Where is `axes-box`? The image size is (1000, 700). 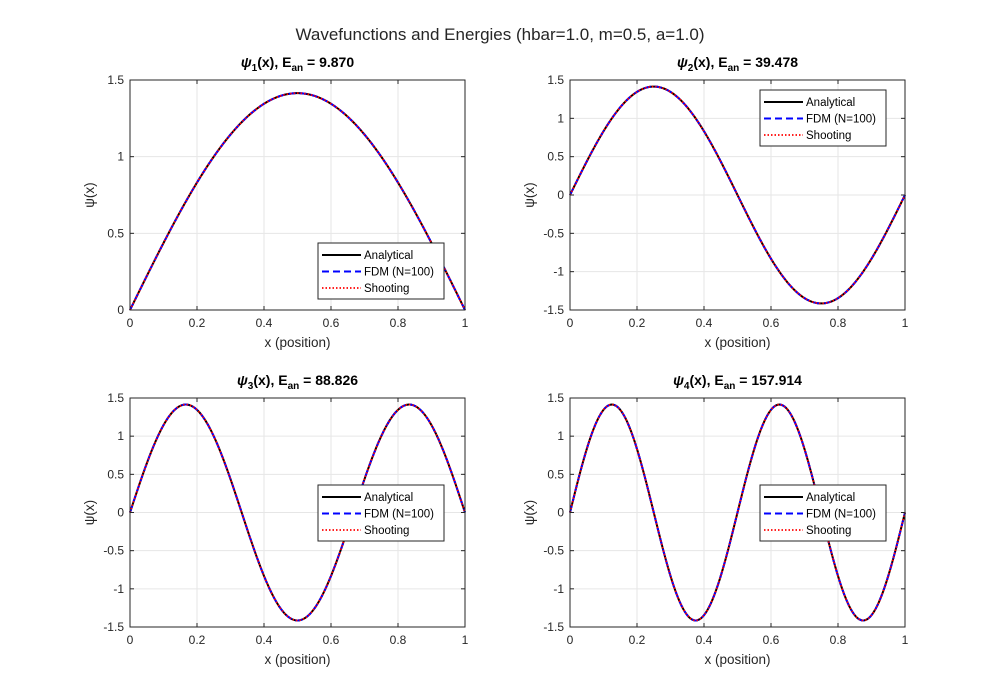
axes-box is located at coordinates (297, 195).